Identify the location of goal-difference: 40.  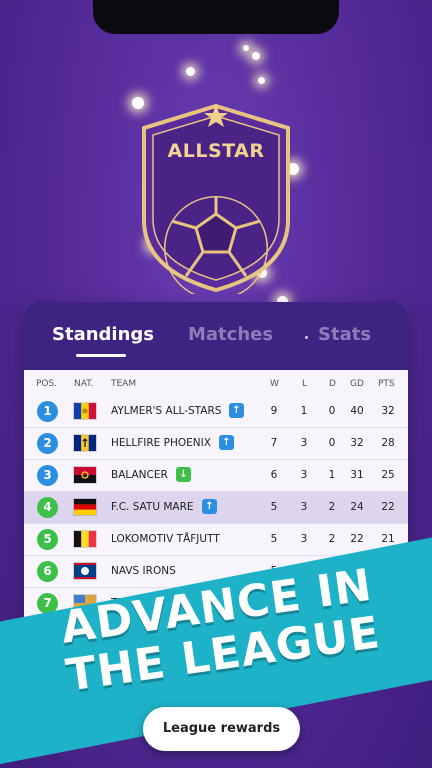
(357, 411).